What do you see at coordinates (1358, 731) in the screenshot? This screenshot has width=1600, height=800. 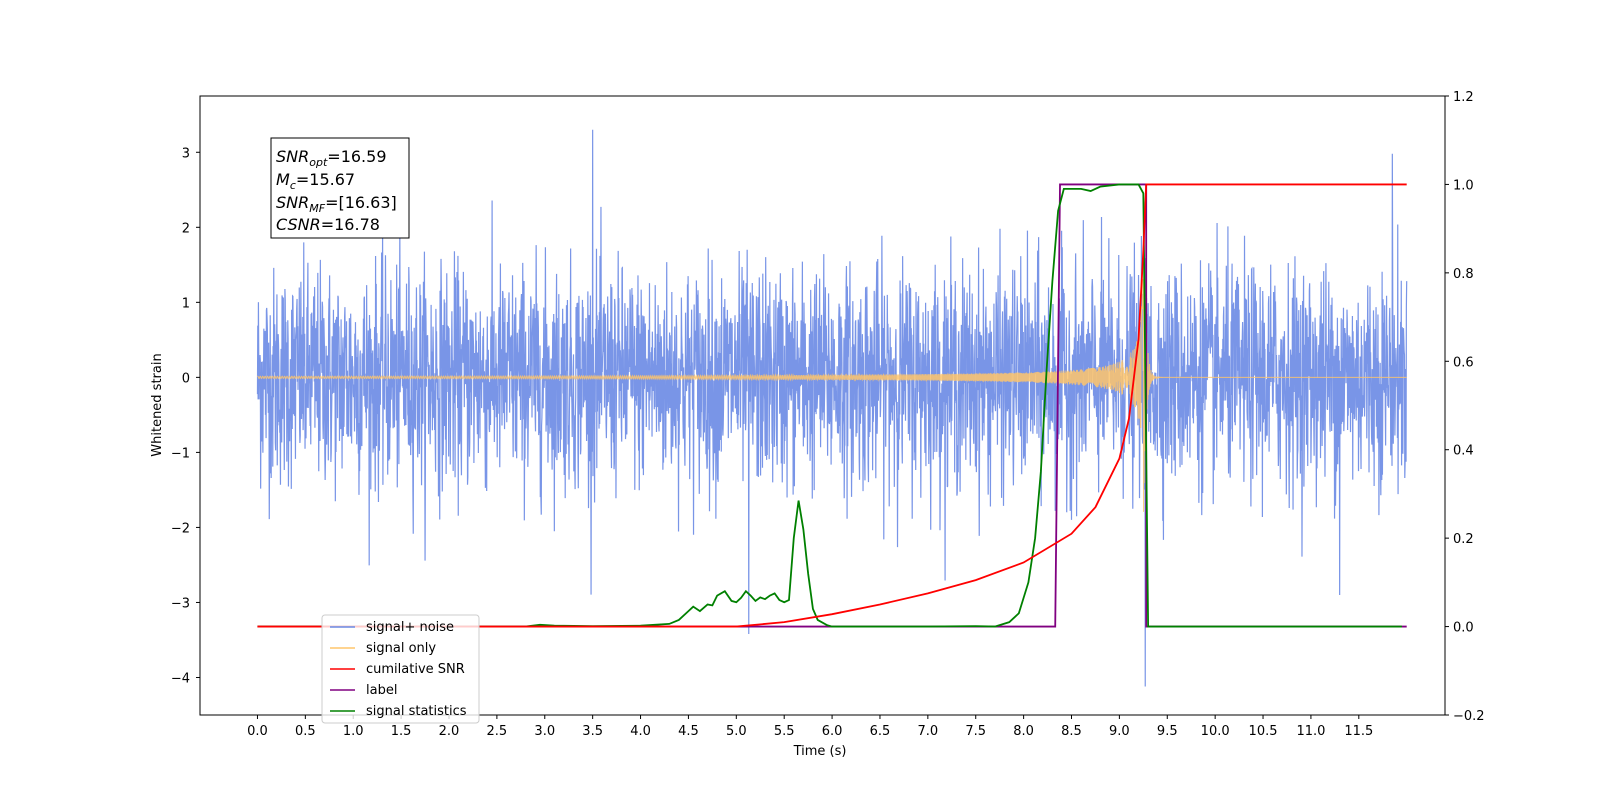 I see `x-tick-label: 11.5` at bounding box center [1358, 731].